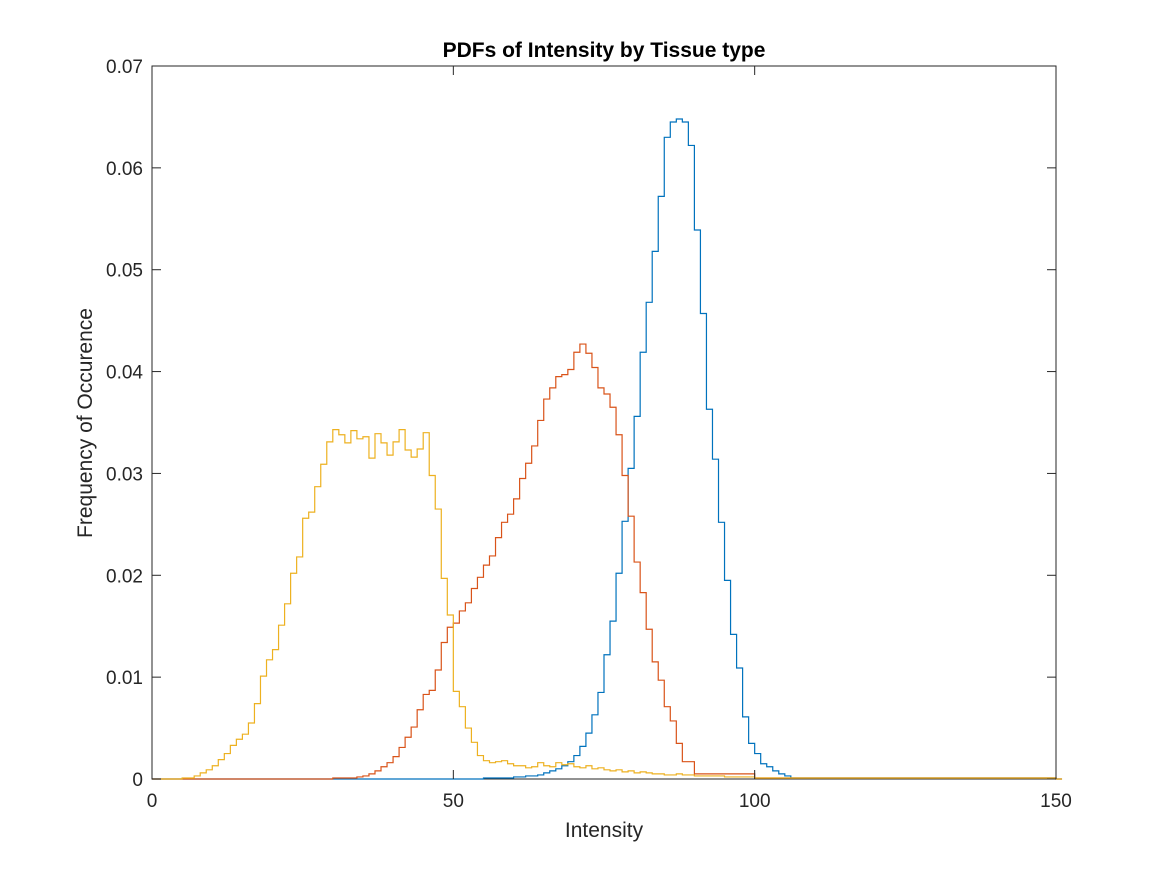 The height and width of the screenshot is (875, 1167). Describe the element at coordinates (604, 50) in the screenshot. I see `chart-title: PDFs of Intensity by Tissue type` at that location.